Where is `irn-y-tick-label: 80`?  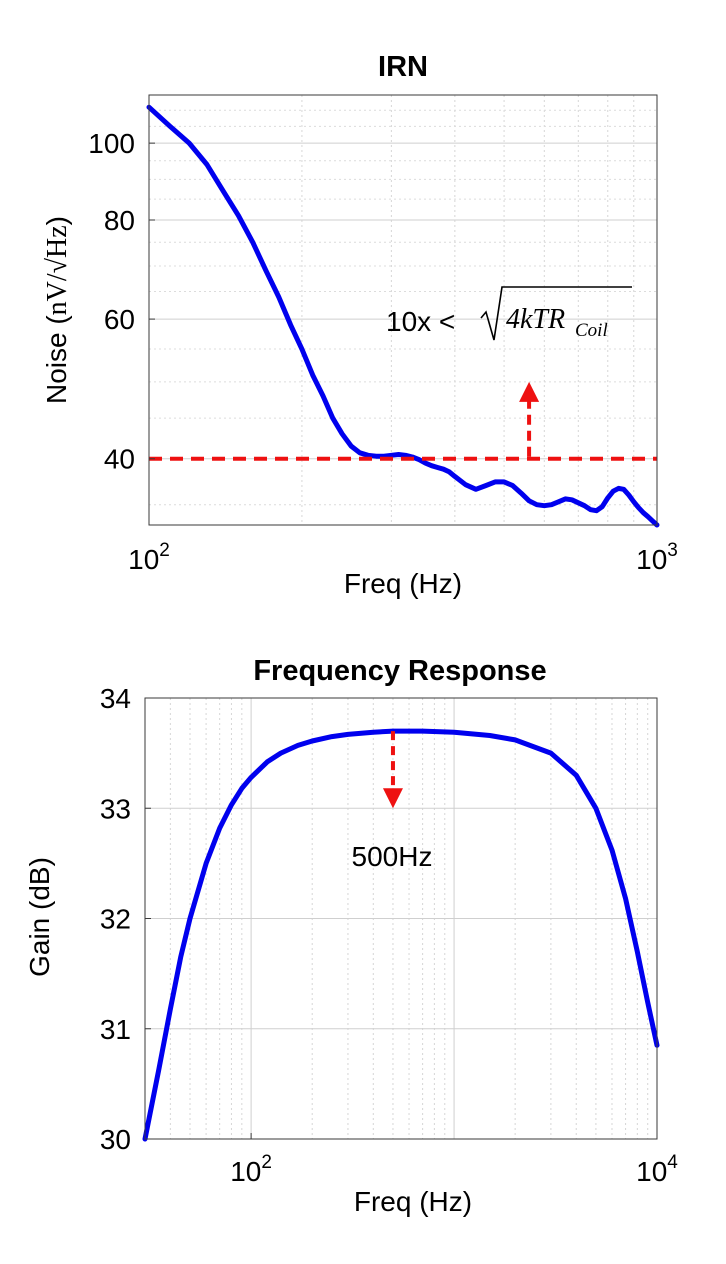
irn-y-tick-label: 80 is located at coordinates (119, 220).